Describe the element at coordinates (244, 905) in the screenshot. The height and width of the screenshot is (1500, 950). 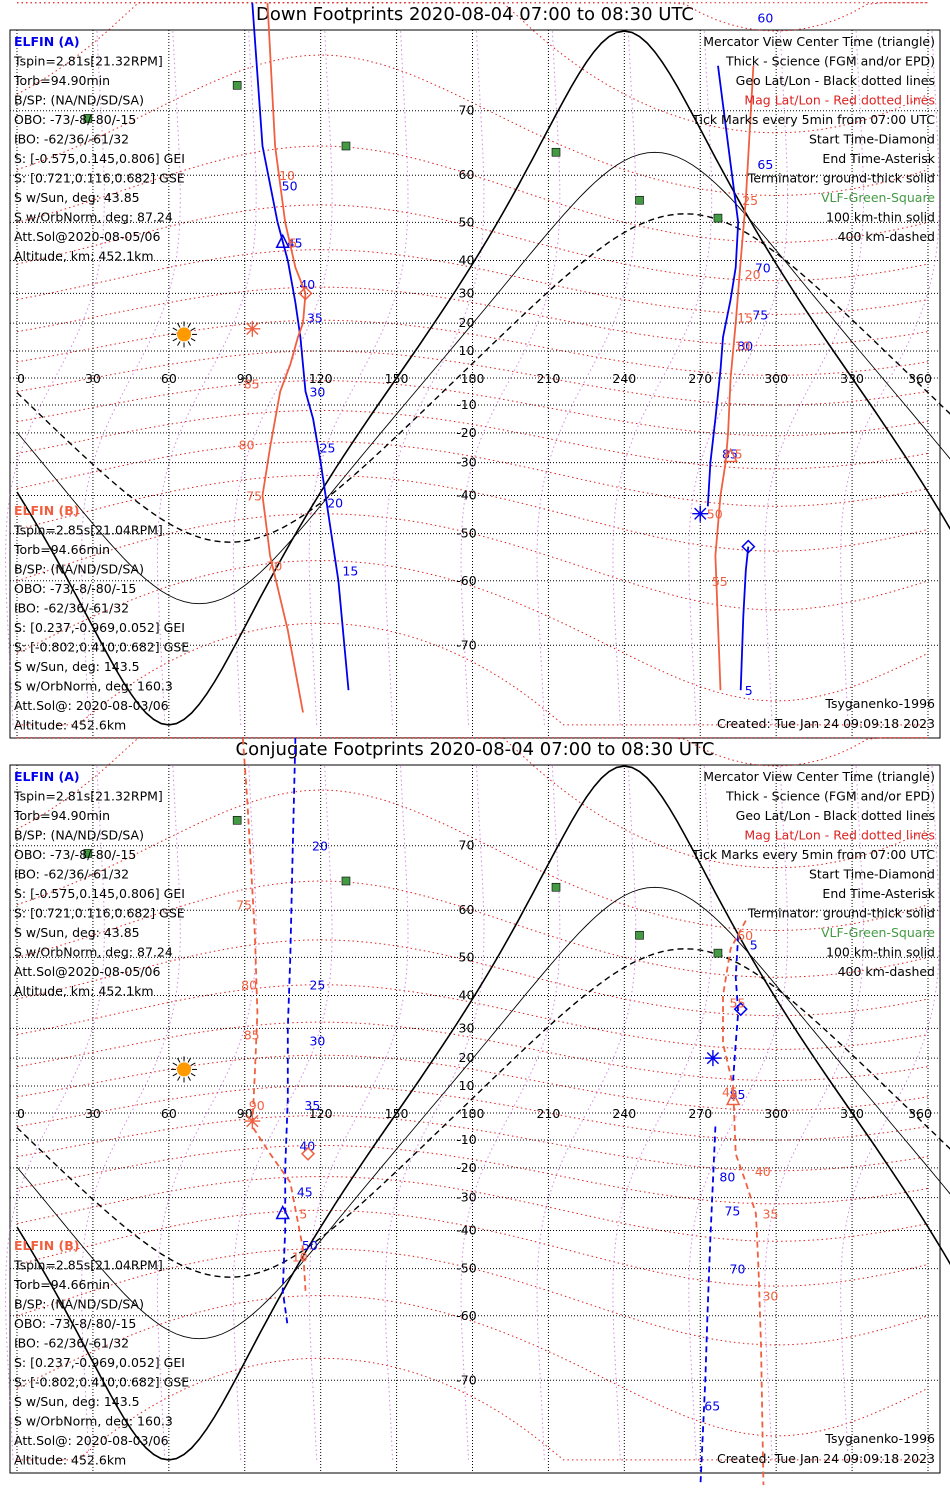
I see `elfin-b-tick-label: 75` at that location.